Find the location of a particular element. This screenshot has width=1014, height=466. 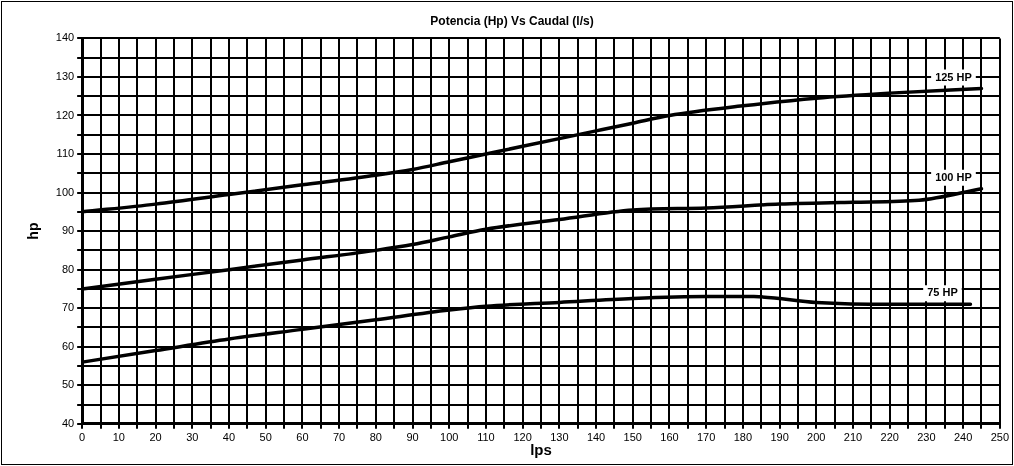

x-tick-label: 90 is located at coordinates (412, 437).